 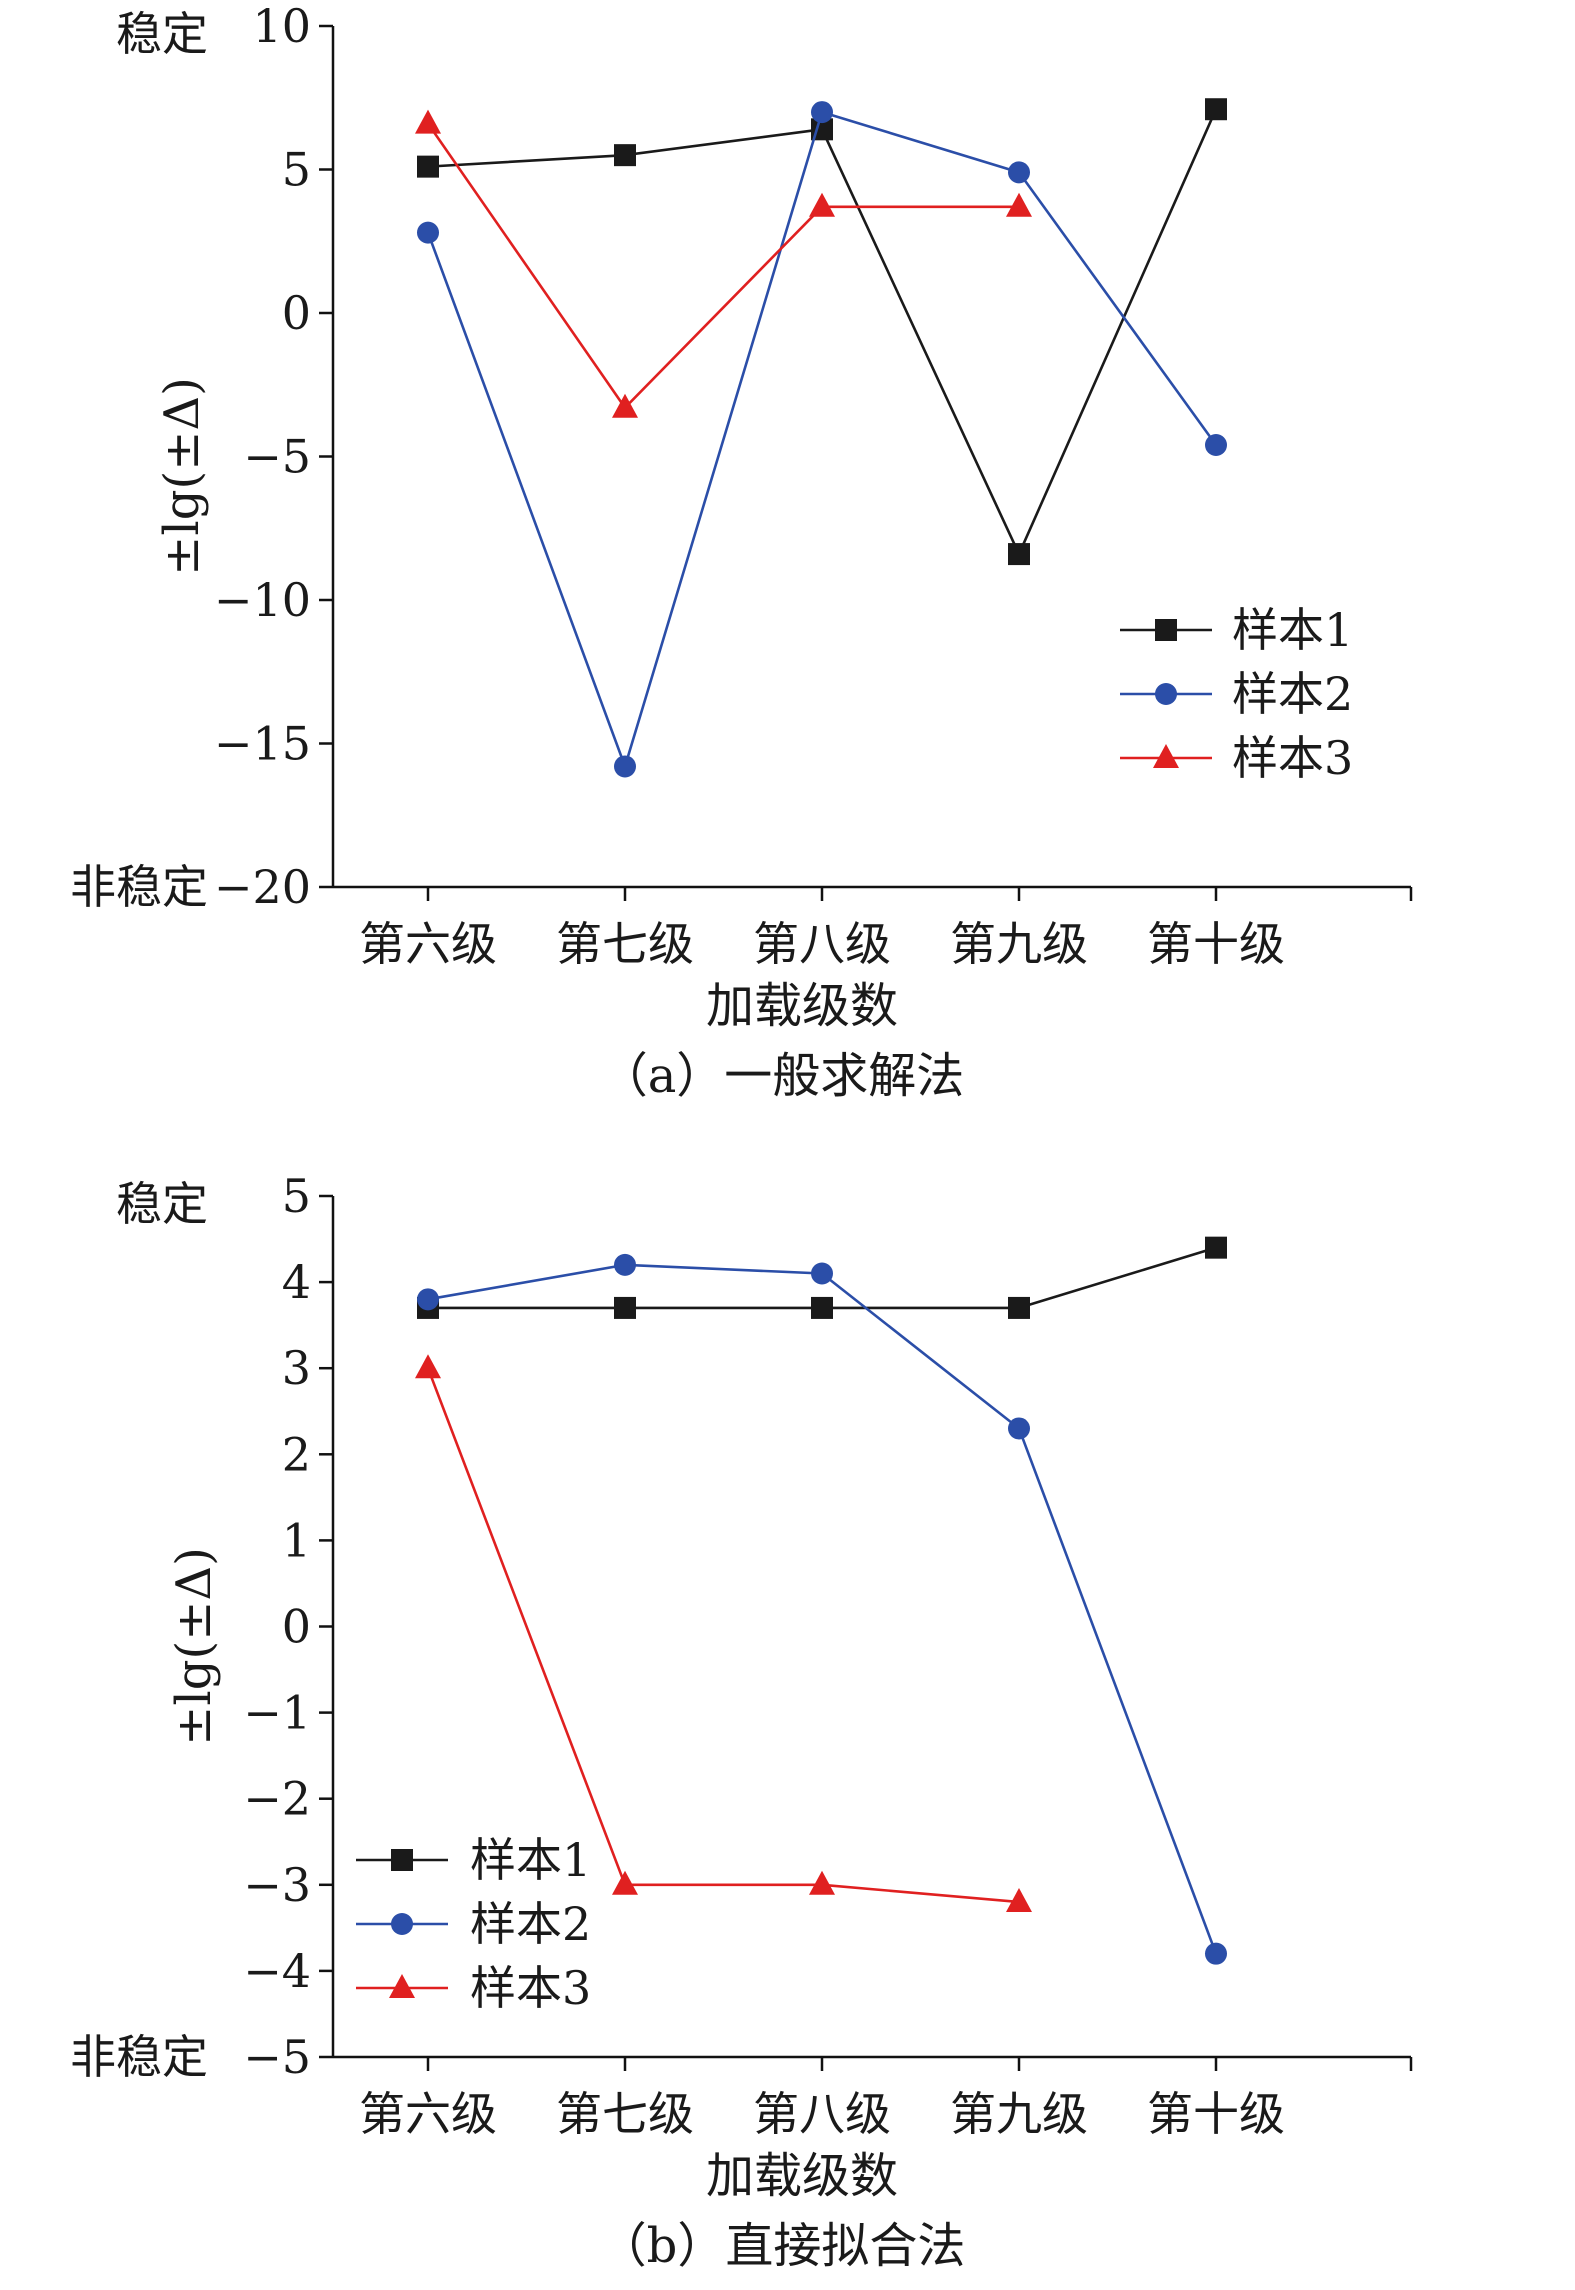 What do you see at coordinates (281, 26) in the screenshot?
I see `y-tick-label: 10` at bounding box center [281, 26].